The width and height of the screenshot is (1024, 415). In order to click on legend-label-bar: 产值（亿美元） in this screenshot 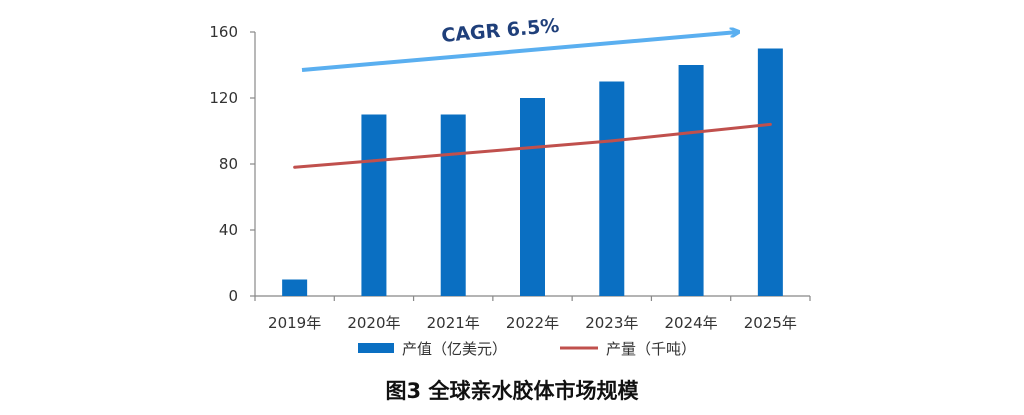, I will do `click(454, 349)`.